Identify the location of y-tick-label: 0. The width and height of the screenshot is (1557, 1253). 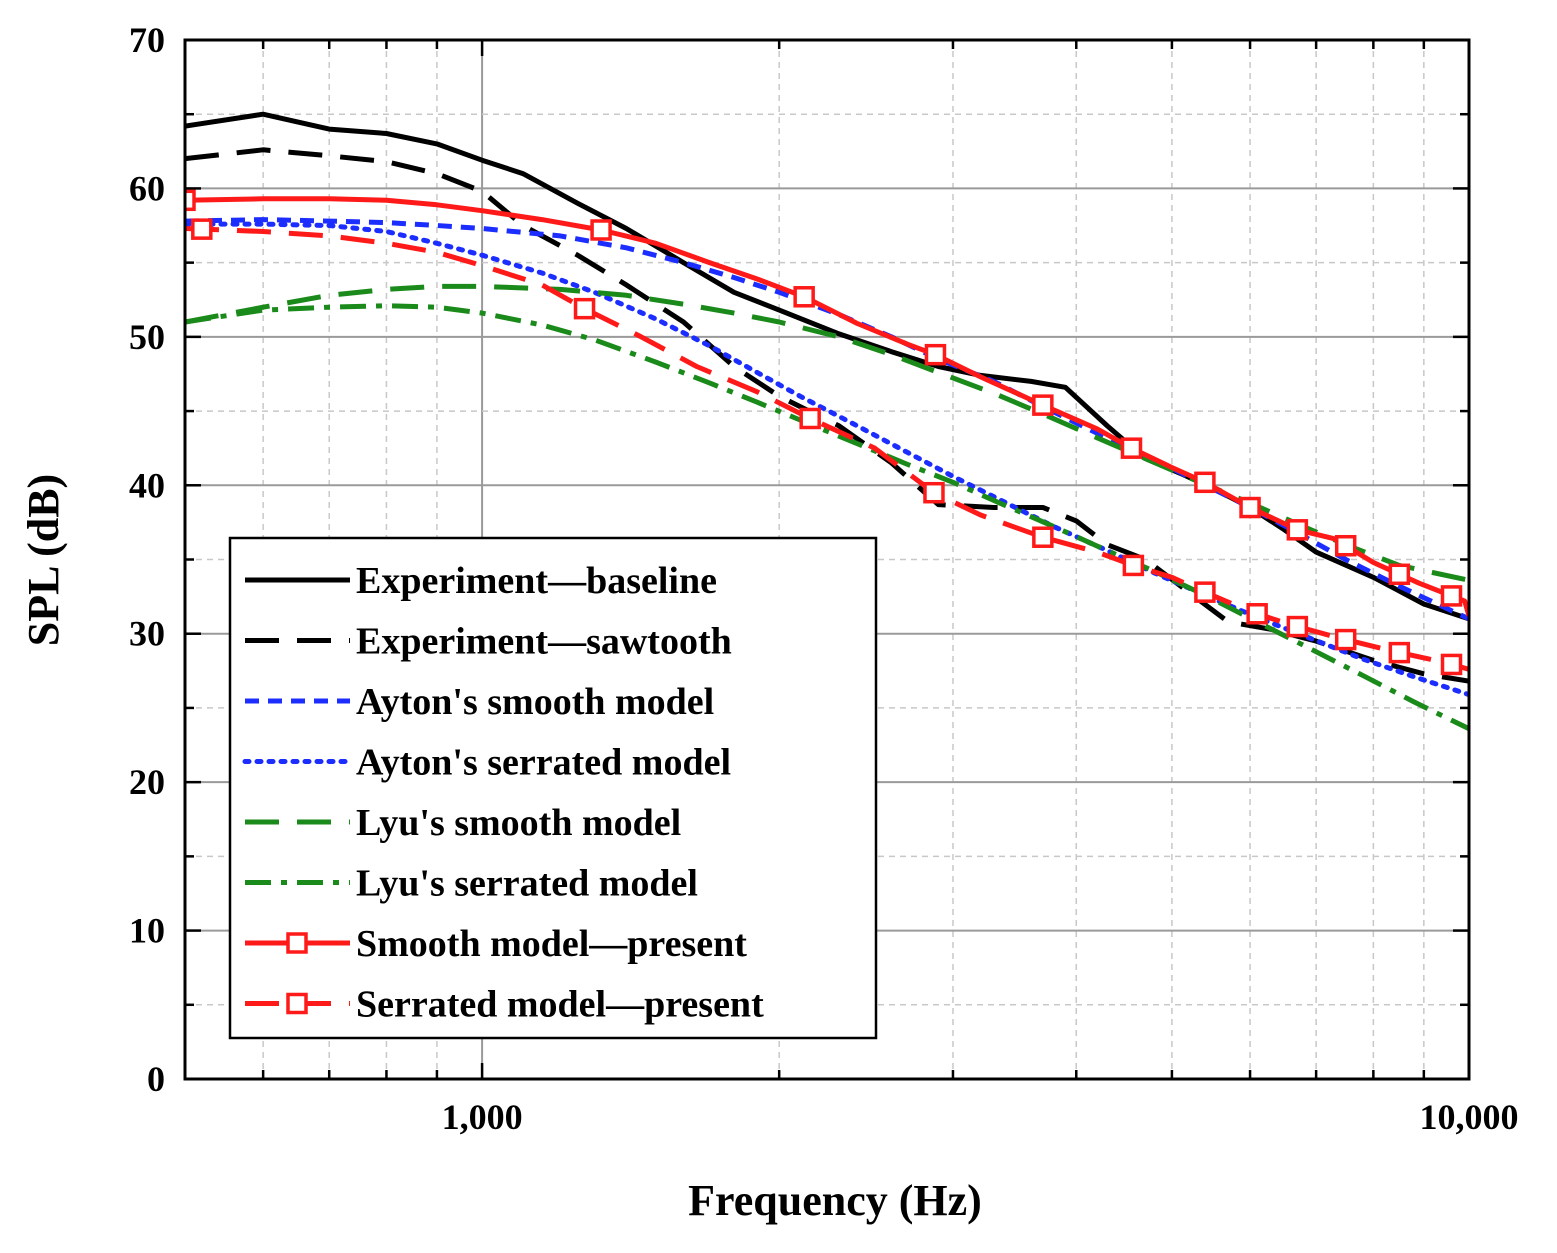
(156, 1079).